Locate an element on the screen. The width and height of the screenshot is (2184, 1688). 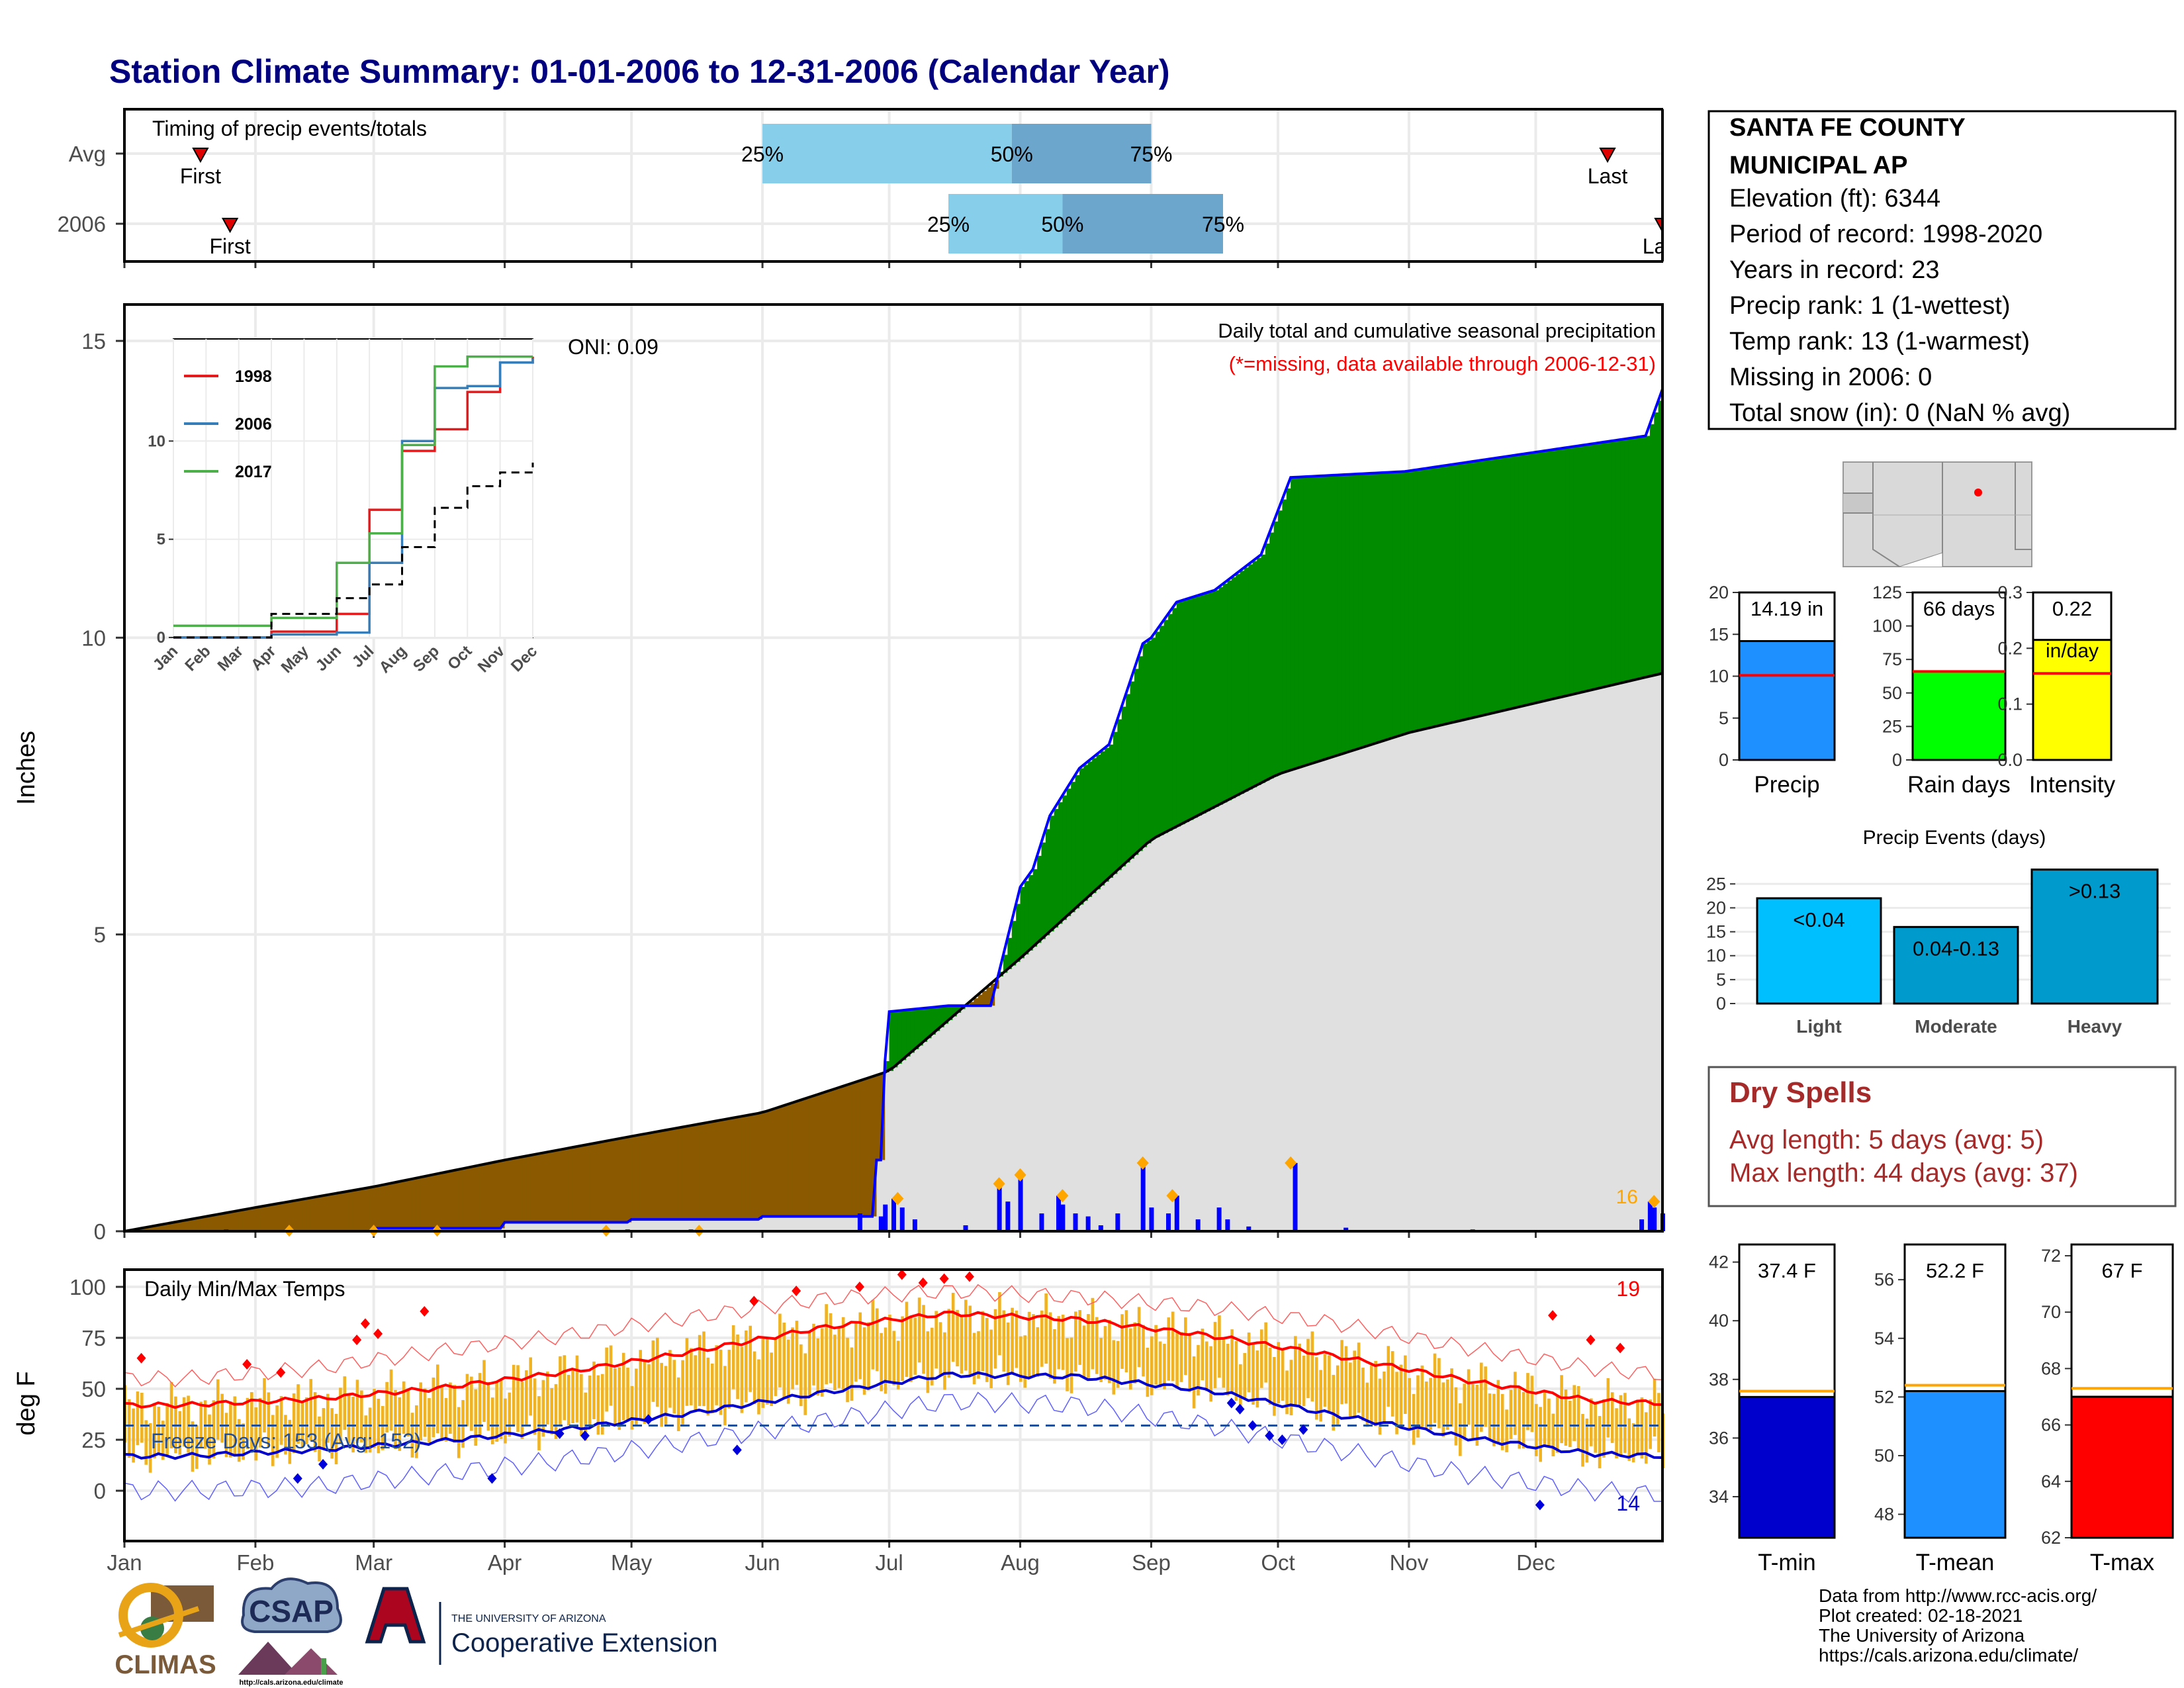
climas-logo-swoosh is located at coordinates (159, 1622).